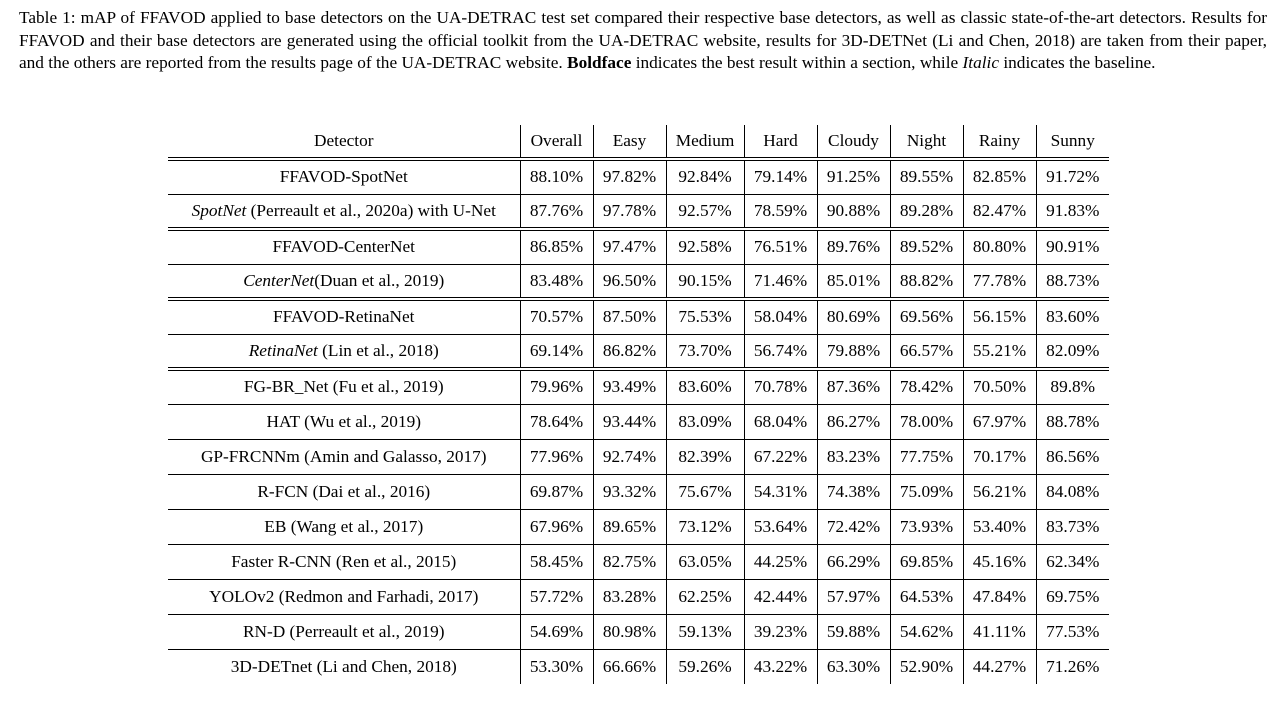 This screenshot has height=717, width=1283. What do you see at coordinates (1072, 247) in the screenshot?
I see `value-cell: 90.91%` at bounding box center [1072, 247].